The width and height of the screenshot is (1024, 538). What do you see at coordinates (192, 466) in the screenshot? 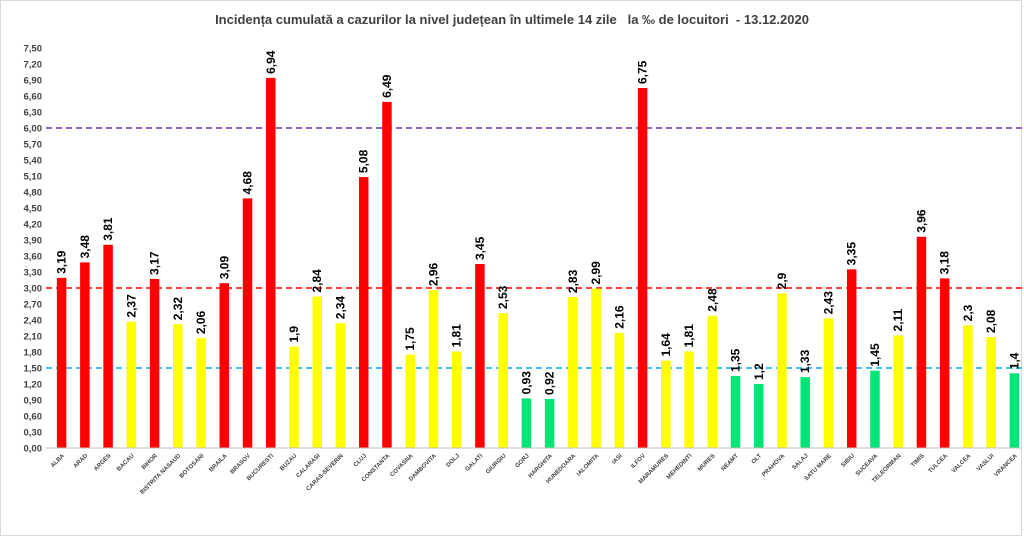
I see `category-label: BOTOSANI` at bounding box center [192, 466].